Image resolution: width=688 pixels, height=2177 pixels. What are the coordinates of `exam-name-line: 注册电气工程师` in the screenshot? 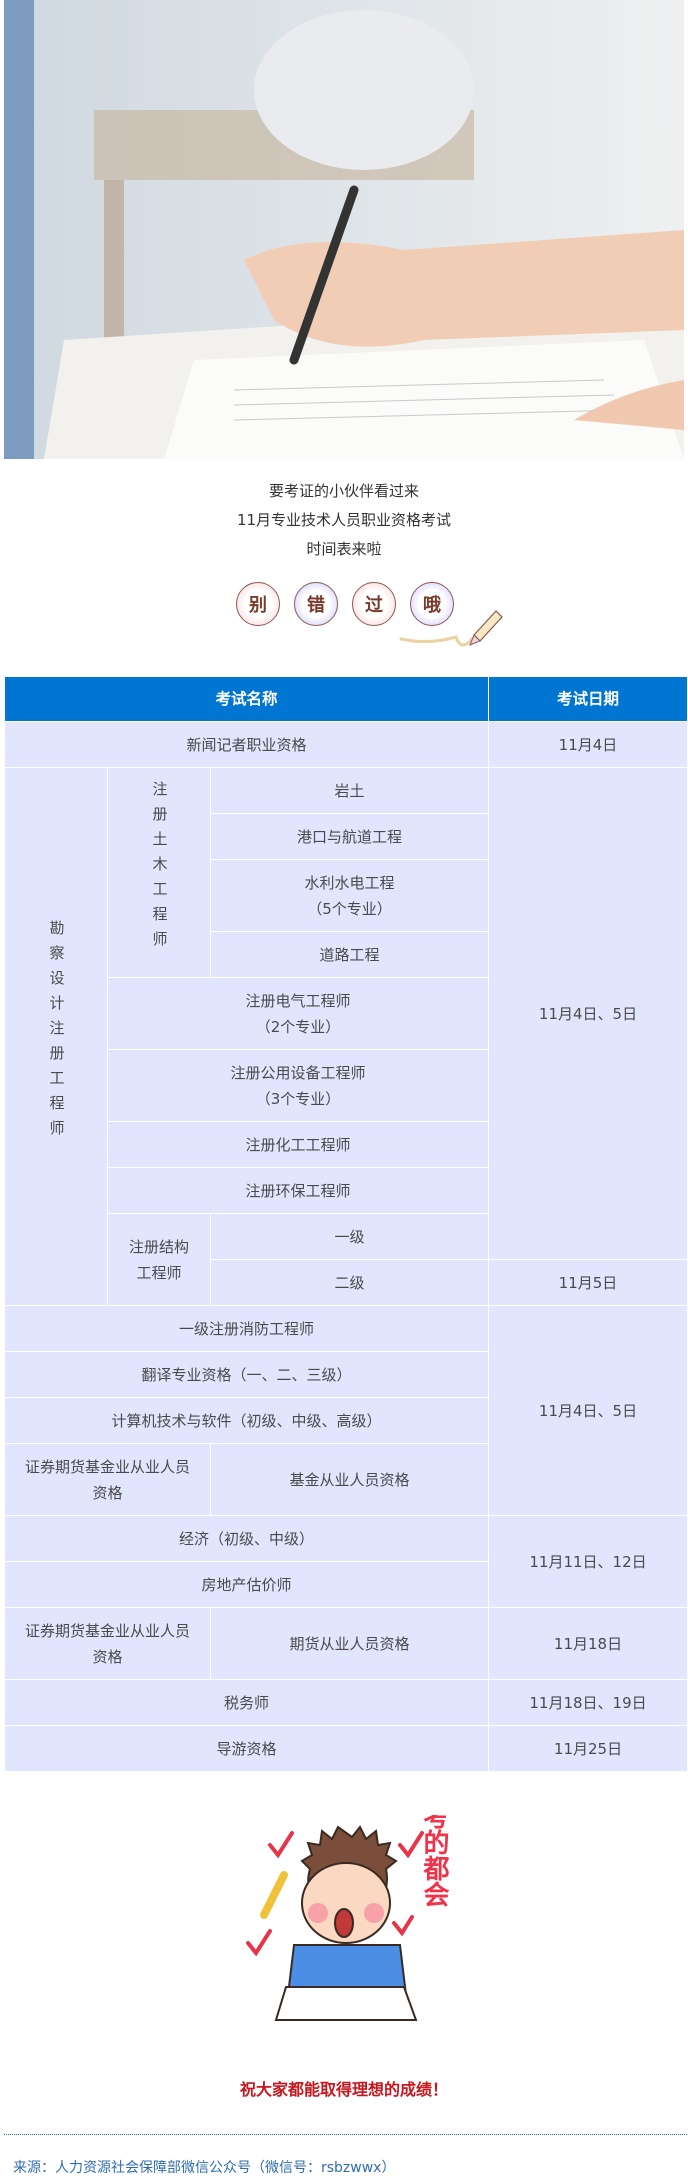 It's located at (298, 1000).